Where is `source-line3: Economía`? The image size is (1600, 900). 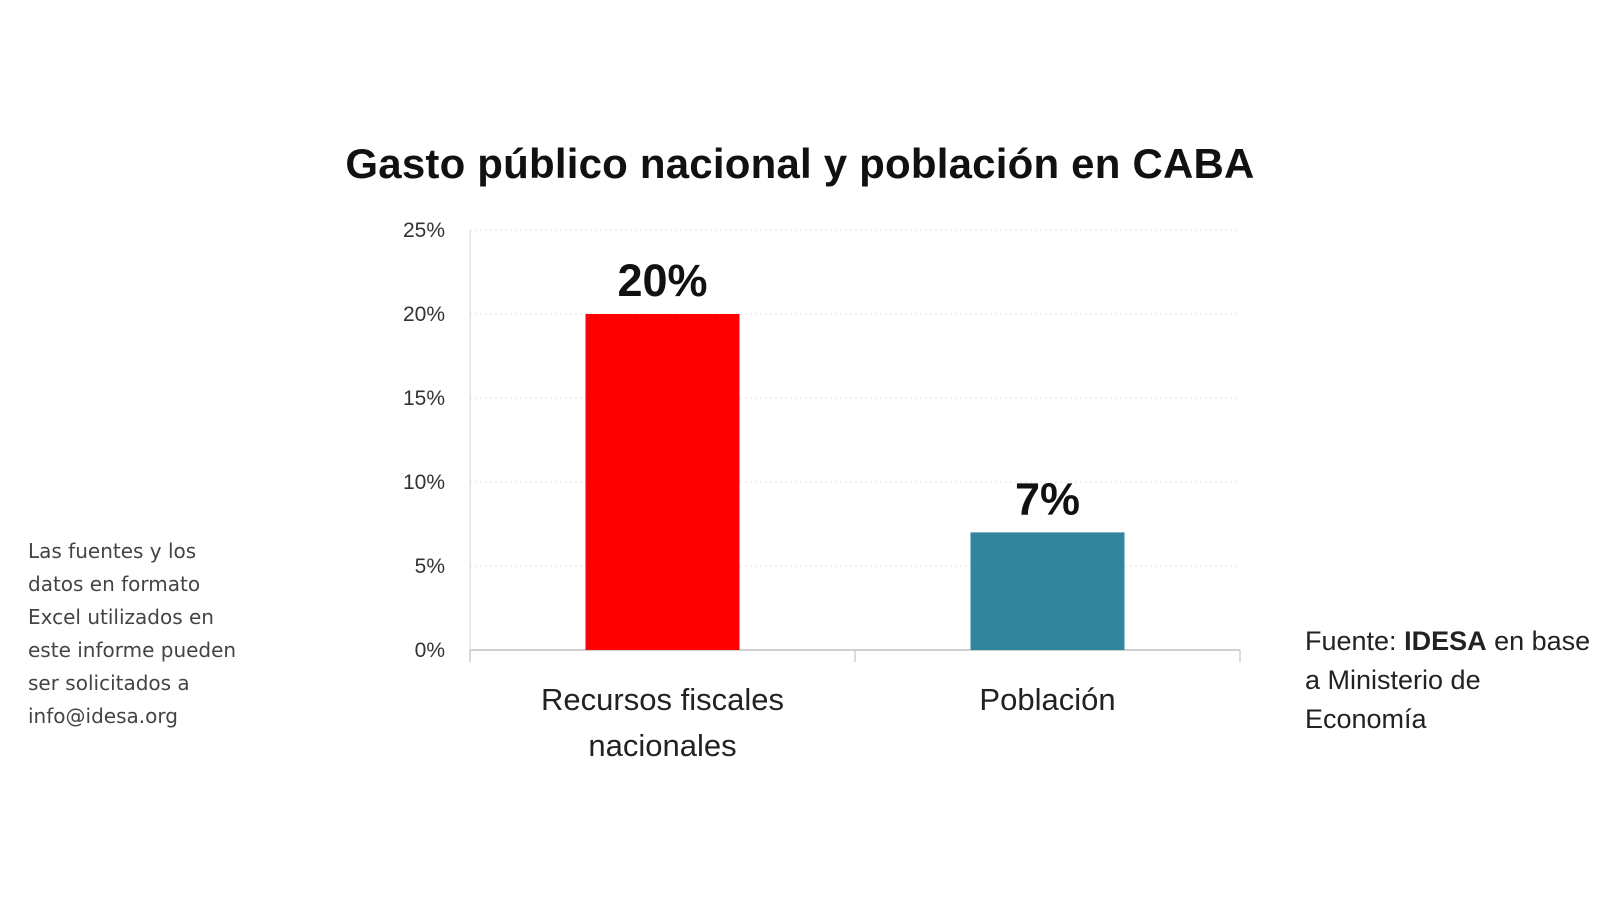 source-line3: Economía is located at coordinates (1366, 719).